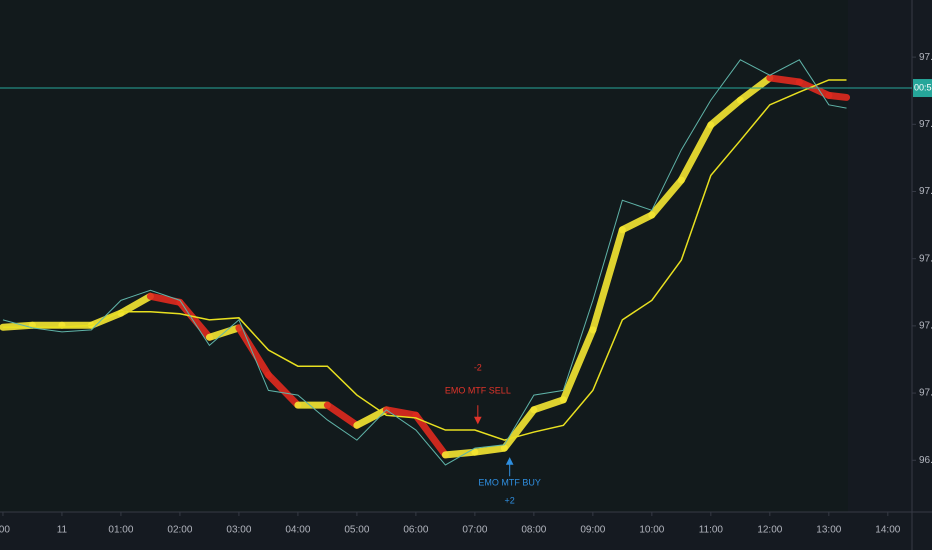 This screenshot has height=550, width=932. Describe the element at coordinates (769, 530) in the screenshot. I see `x-tick-label: 12:00` at that location.